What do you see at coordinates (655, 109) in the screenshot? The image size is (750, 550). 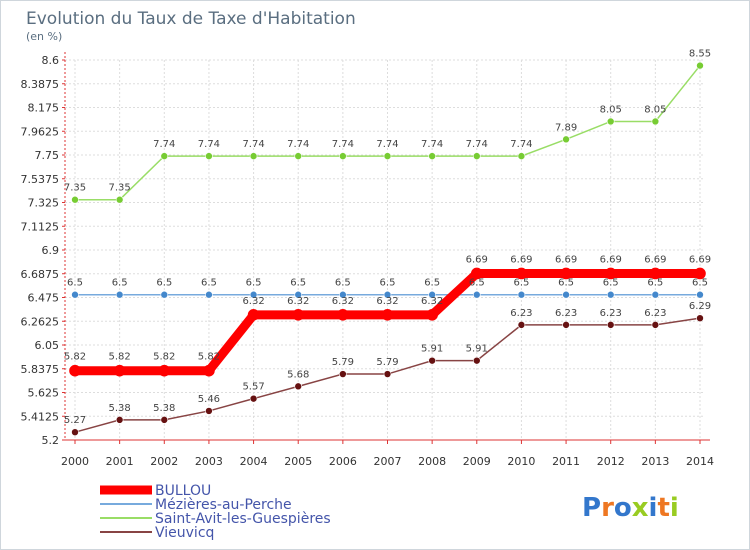 I see `data-label: 8.05` at bounding box center [655, 109].